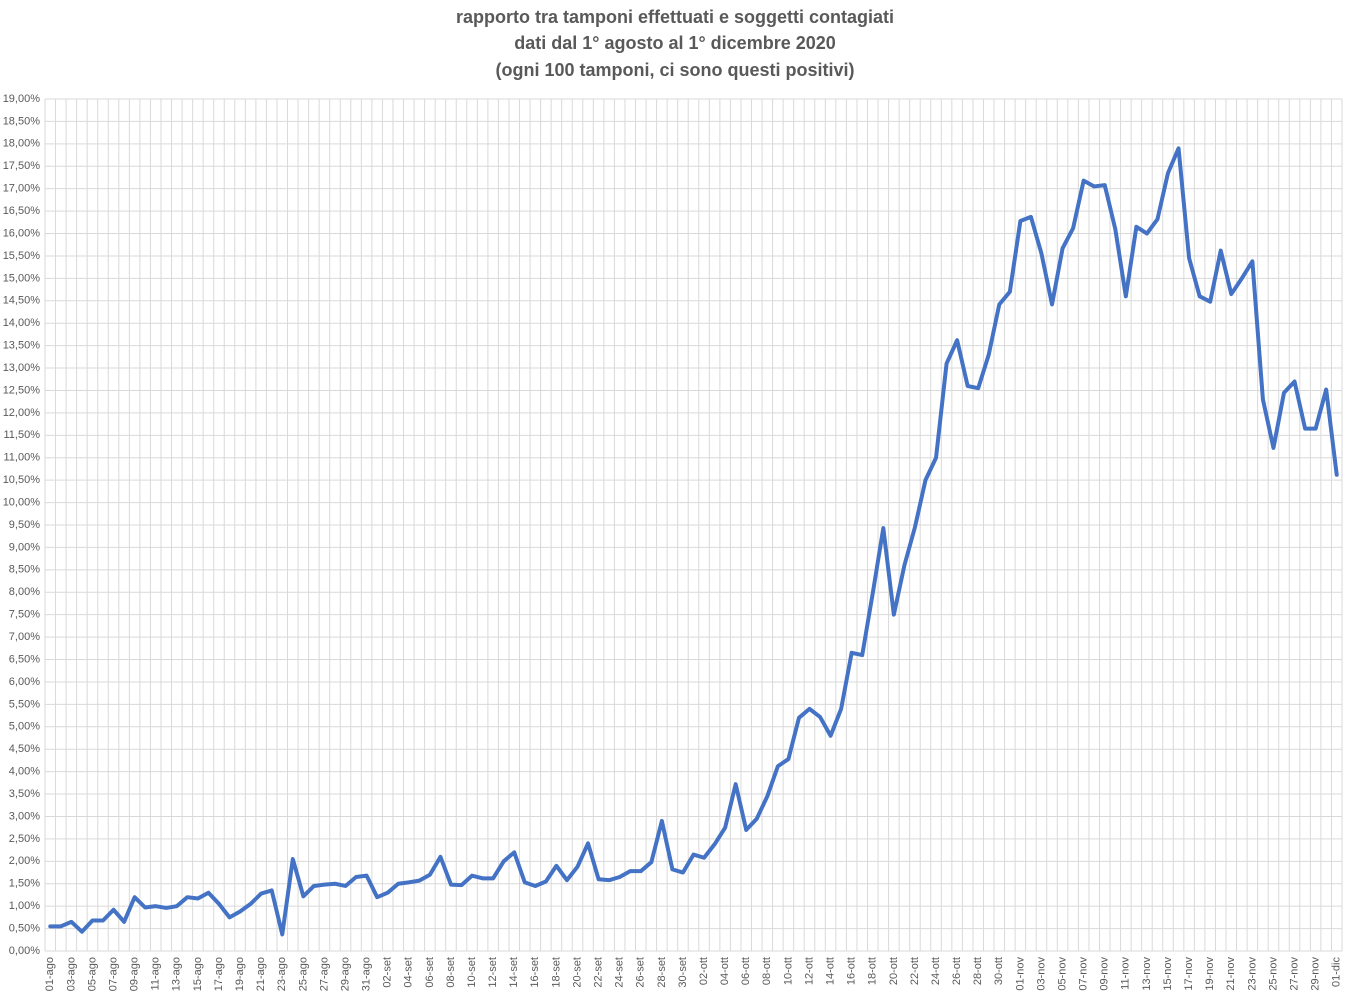  What do you see at coordinates (24, 704) in the screenshot?
I see `y-tick-label: 5,50%` at bounding box center [24, 704].